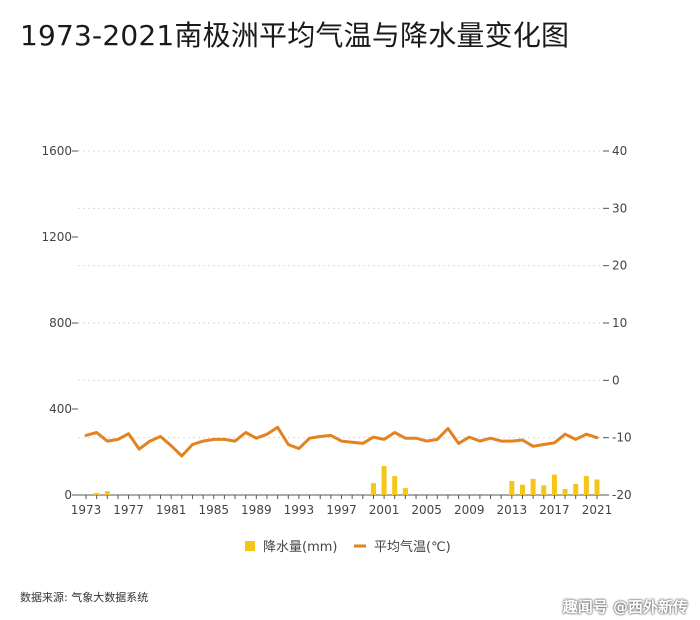  What do you see at coordinates (341, 441) in the screenshot?
I see `temperature-line` at bounding box center [341, 441].